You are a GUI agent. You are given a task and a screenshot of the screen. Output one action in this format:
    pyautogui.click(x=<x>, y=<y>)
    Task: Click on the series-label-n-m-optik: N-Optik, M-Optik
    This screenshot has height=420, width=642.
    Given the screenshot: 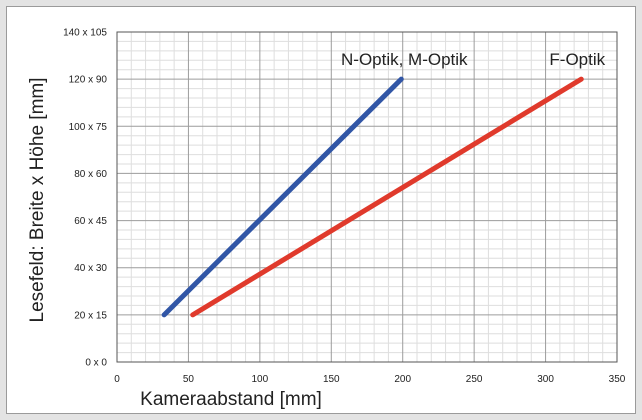 What is the action you would take?
    pyautogui.click(x=404, y=59)
    